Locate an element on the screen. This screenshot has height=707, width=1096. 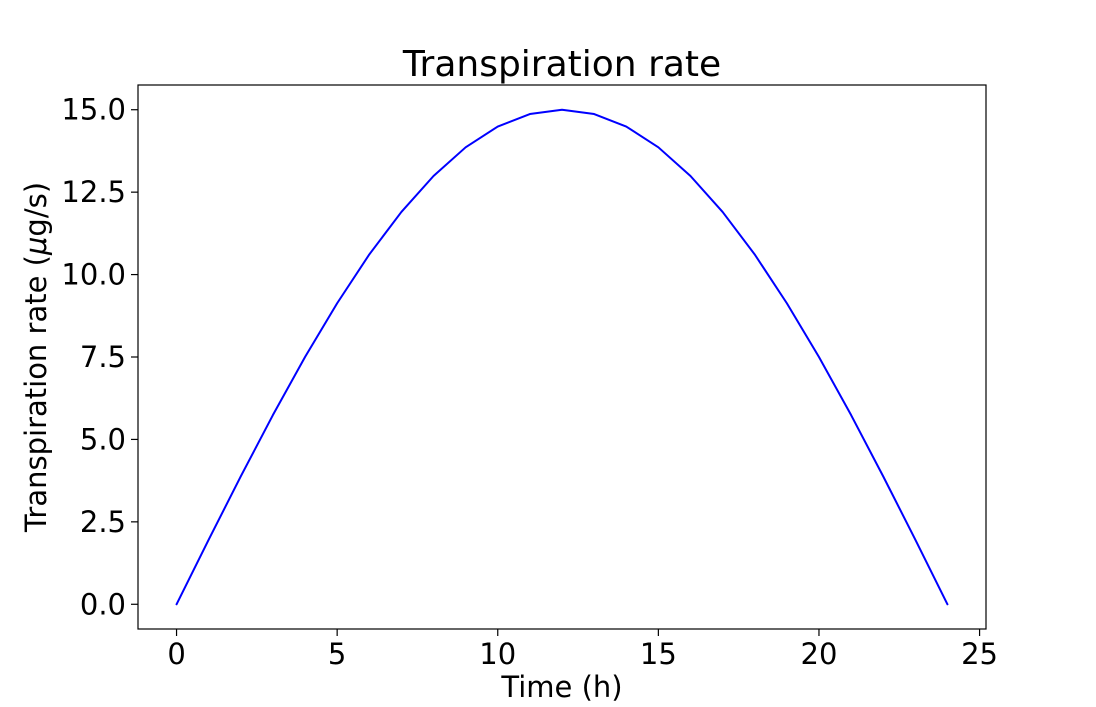
x-axis-label: Time (h) is located at coordinates (561, 687).